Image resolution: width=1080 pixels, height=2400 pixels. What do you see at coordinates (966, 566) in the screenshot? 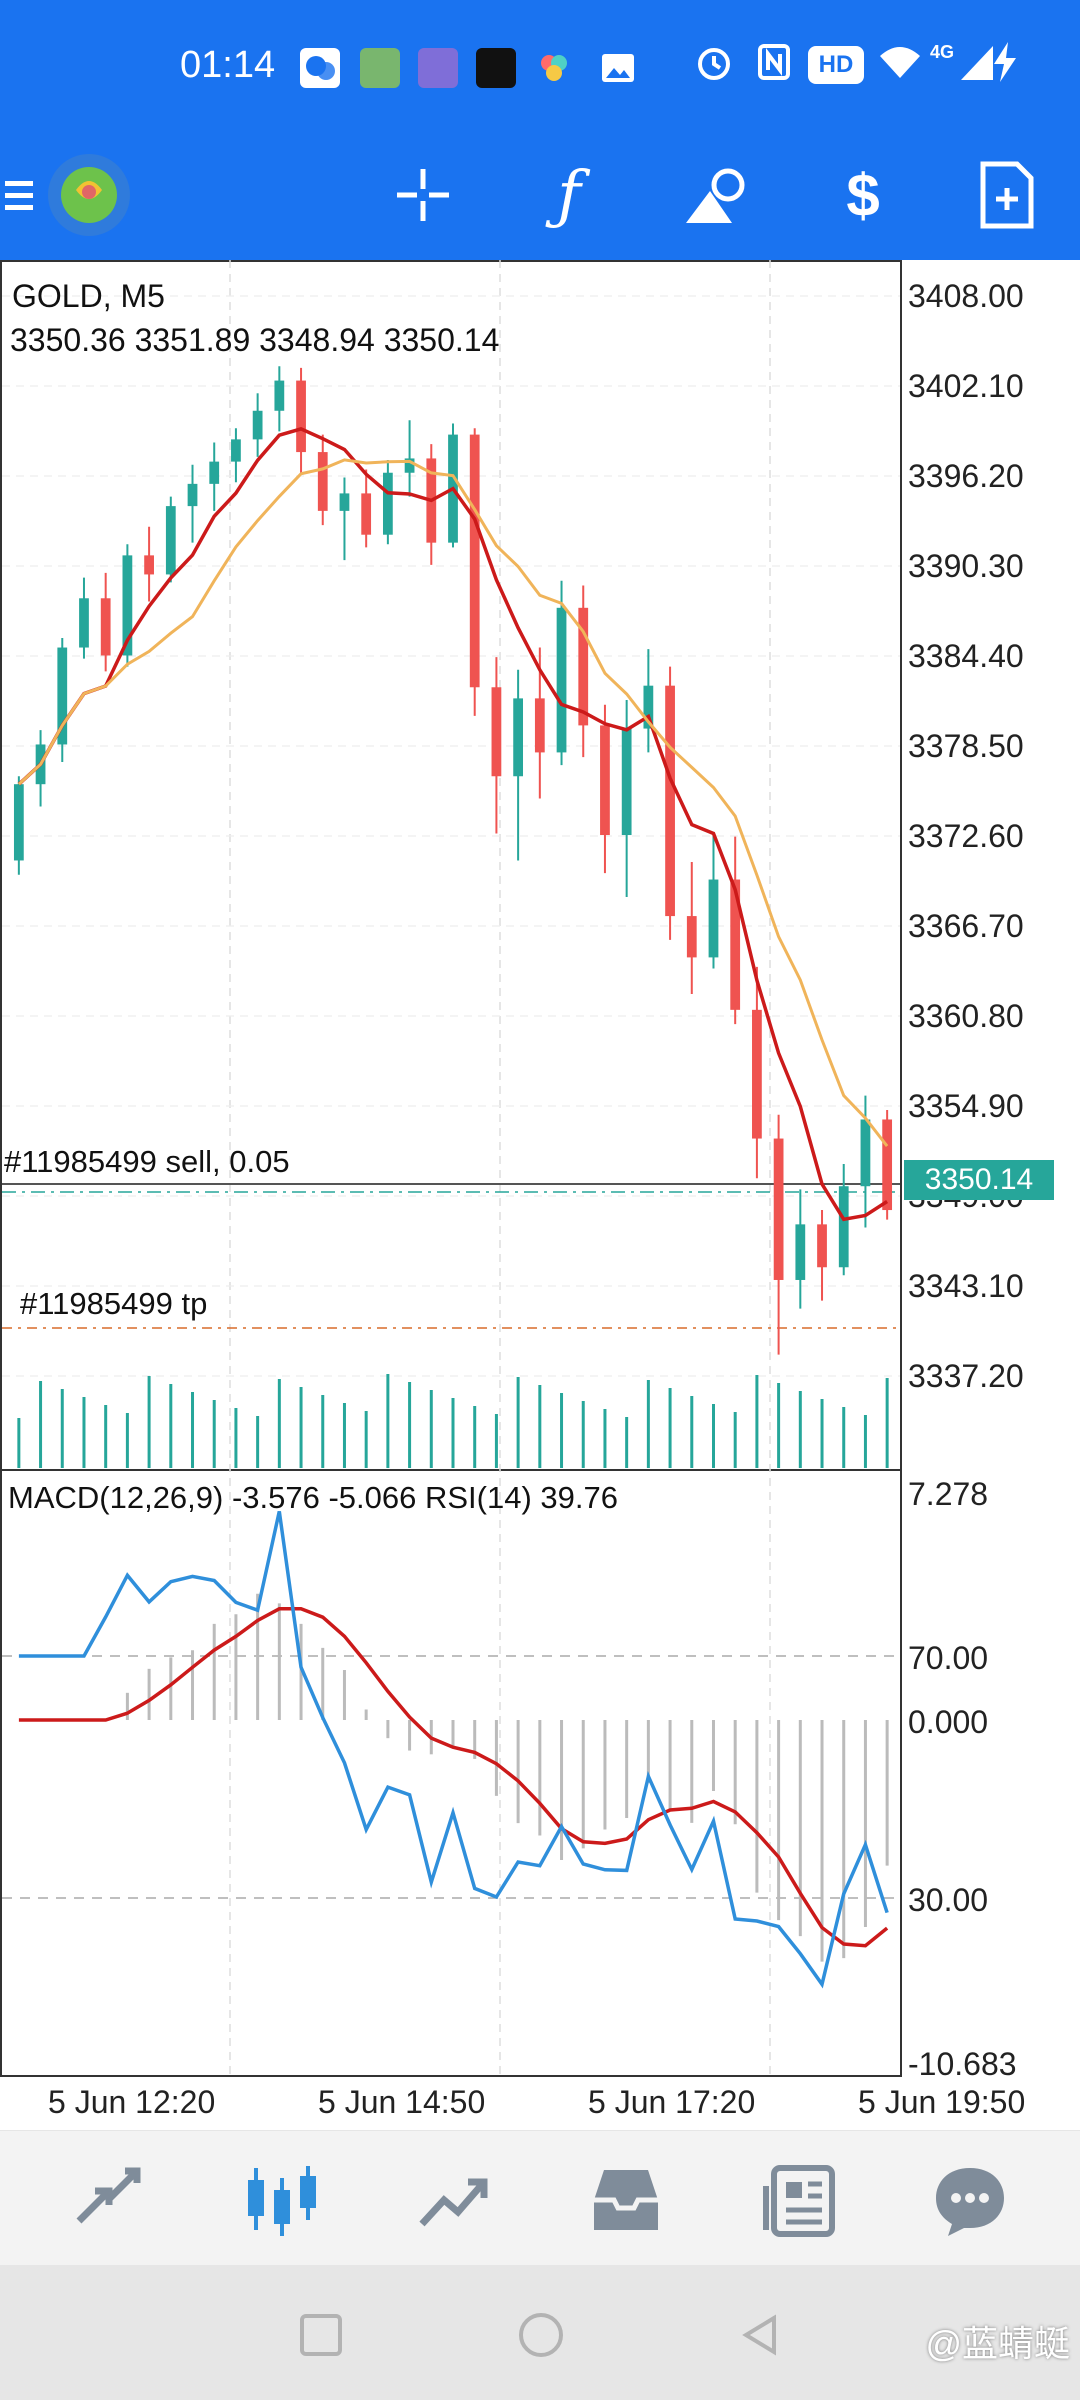
I see `price-tick: 3390.30` at bounding box center [966, 566].